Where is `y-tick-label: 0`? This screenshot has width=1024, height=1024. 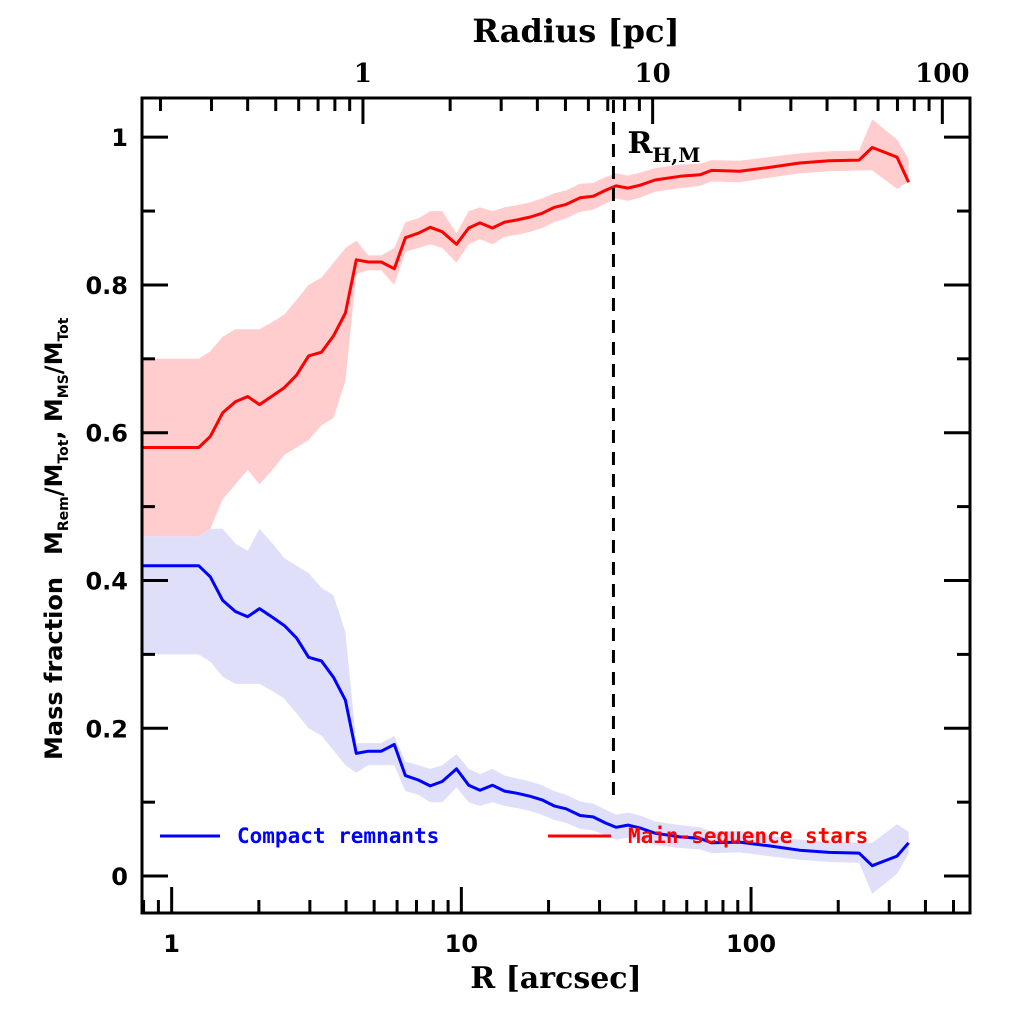 y-tick-label: 0 is located at coordinates (119, 877).